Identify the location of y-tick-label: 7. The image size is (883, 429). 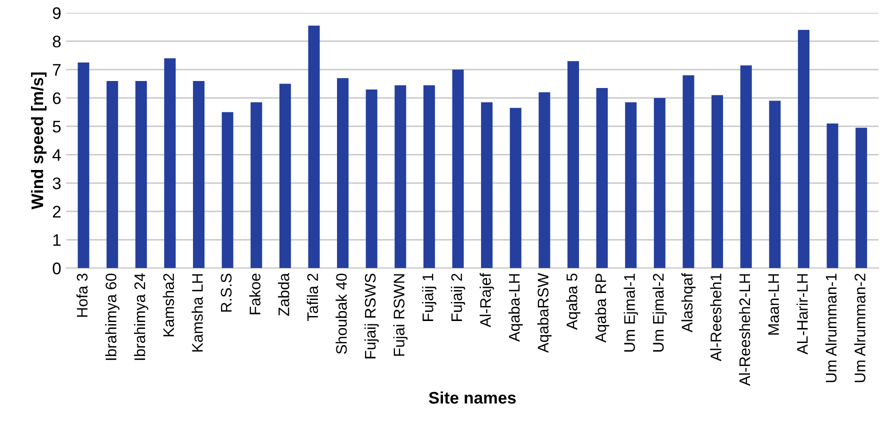
(56, 70).